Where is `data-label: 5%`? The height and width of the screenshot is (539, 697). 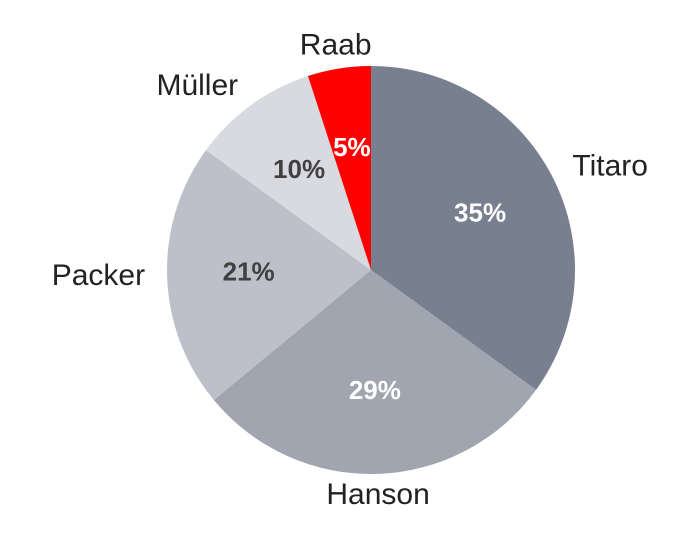
data-label: 5% is located at coordinates (352, 147).